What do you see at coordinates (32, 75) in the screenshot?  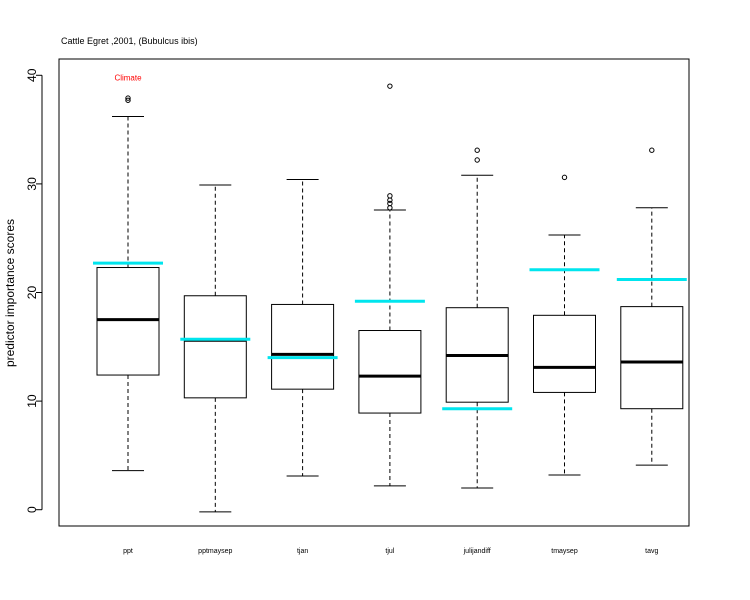 I see `y-tick-label: 40` at bounding box center [32, 75].